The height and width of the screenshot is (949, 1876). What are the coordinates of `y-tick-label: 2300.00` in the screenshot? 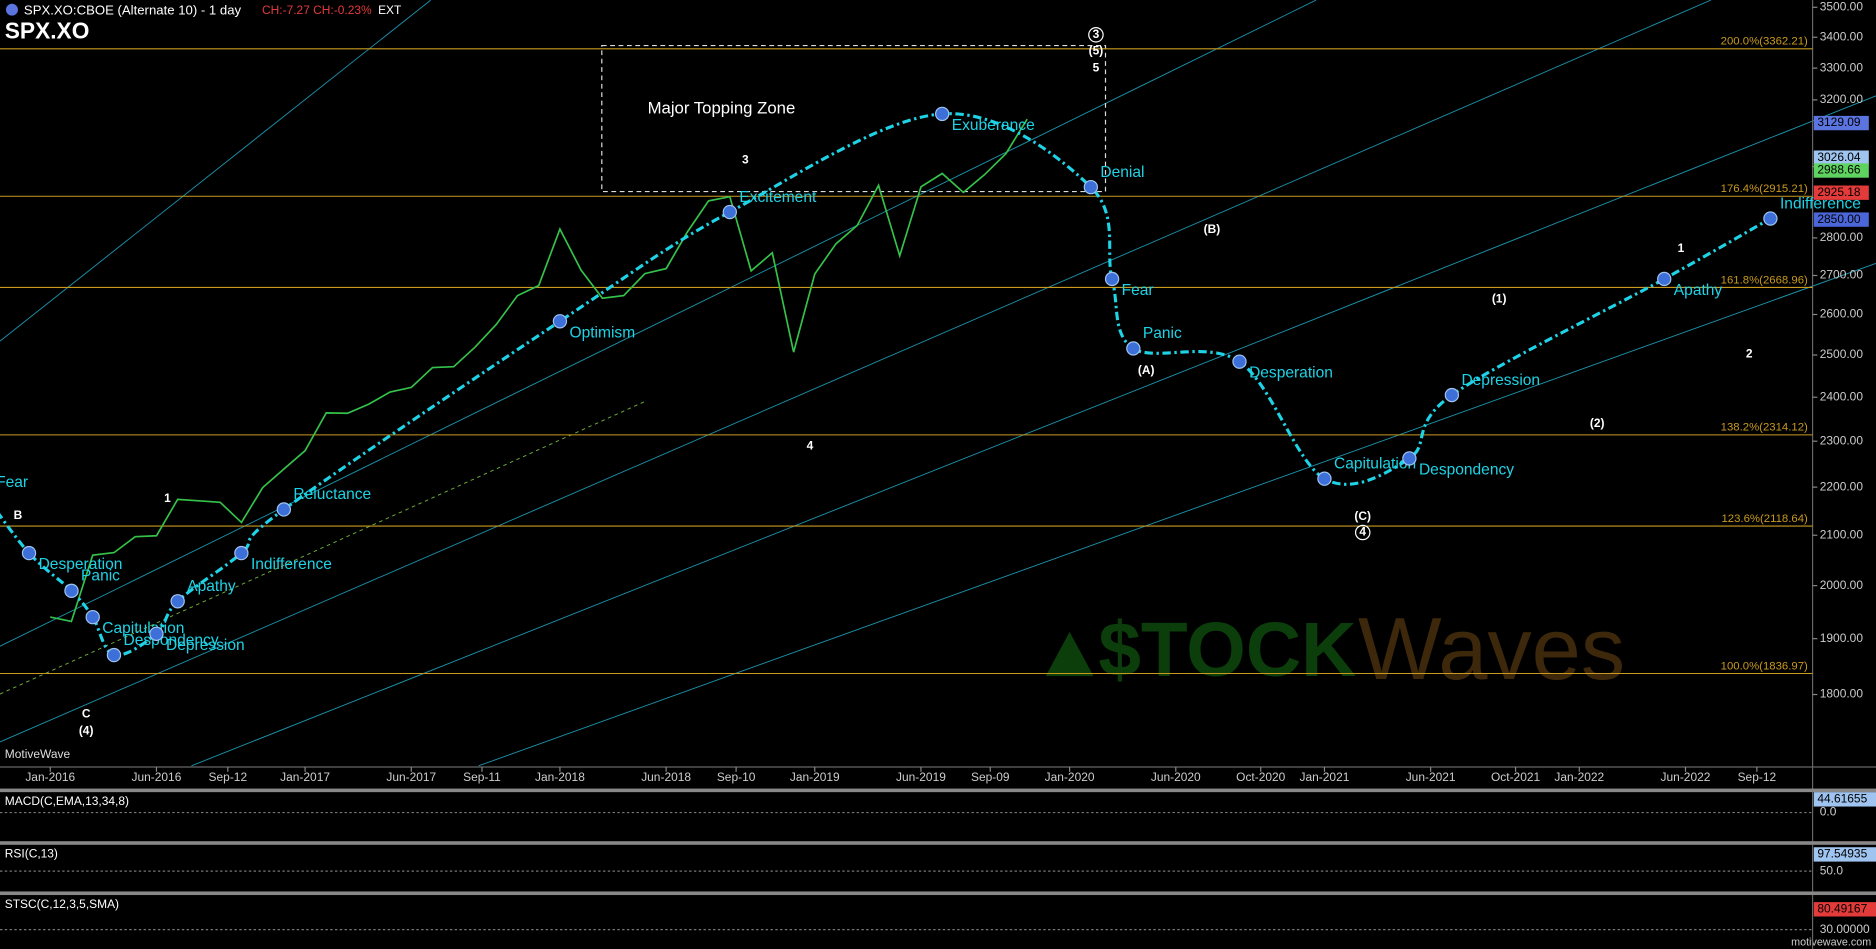 It's located at (1842, 440).